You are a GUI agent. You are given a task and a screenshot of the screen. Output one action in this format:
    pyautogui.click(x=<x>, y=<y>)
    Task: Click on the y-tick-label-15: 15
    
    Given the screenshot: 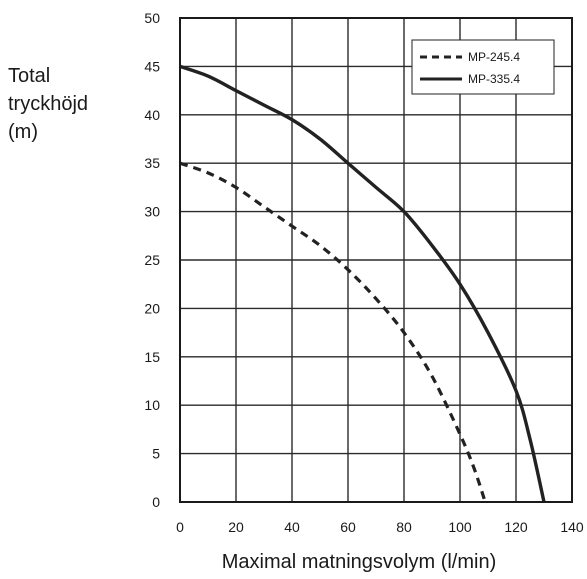 What is the action you would take?
    pyautogui.click(x=152, y=357)
    